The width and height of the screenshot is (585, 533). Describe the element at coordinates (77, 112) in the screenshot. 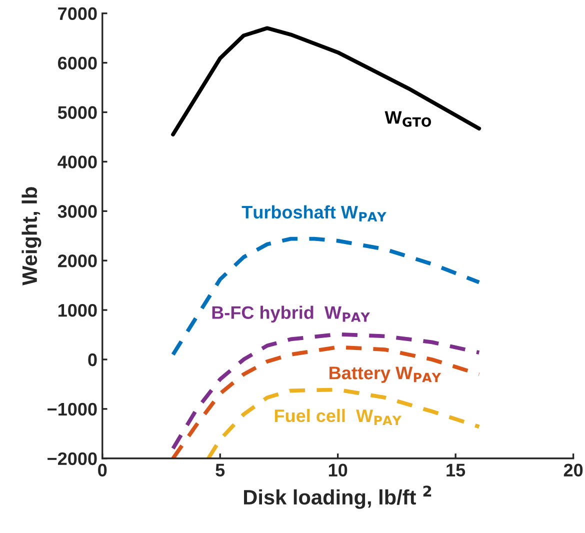

I see `y-tick-label: 5000` at that location.